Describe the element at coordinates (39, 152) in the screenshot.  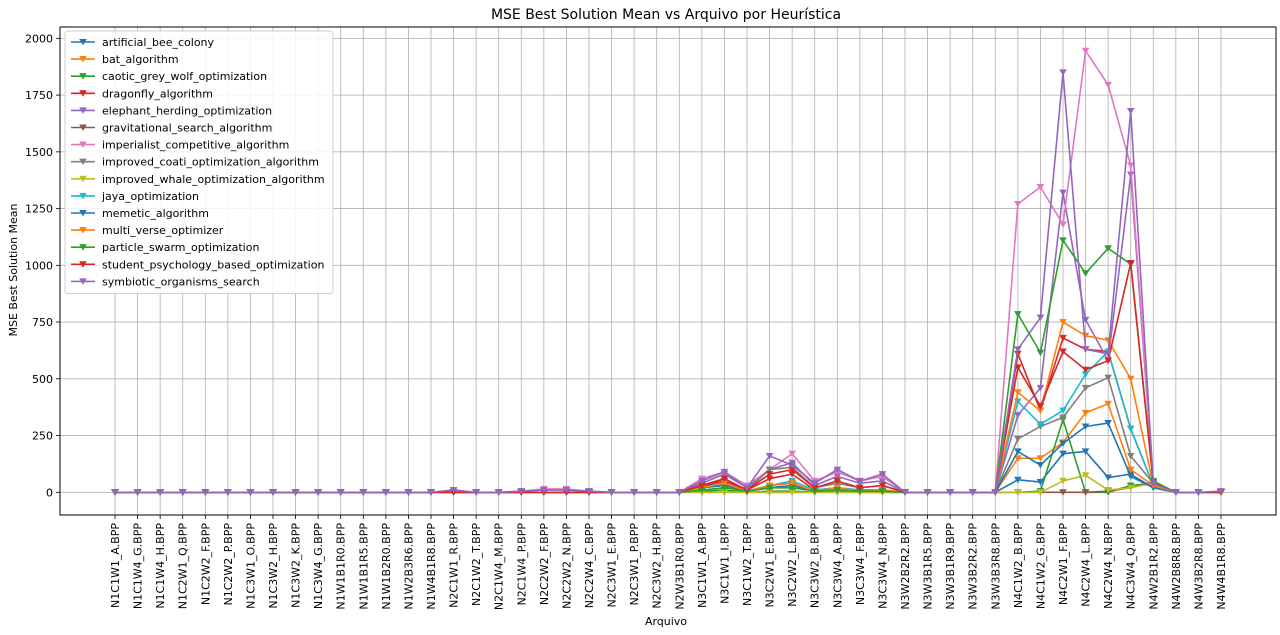
I see `y-tick-label: 1500` at that location.